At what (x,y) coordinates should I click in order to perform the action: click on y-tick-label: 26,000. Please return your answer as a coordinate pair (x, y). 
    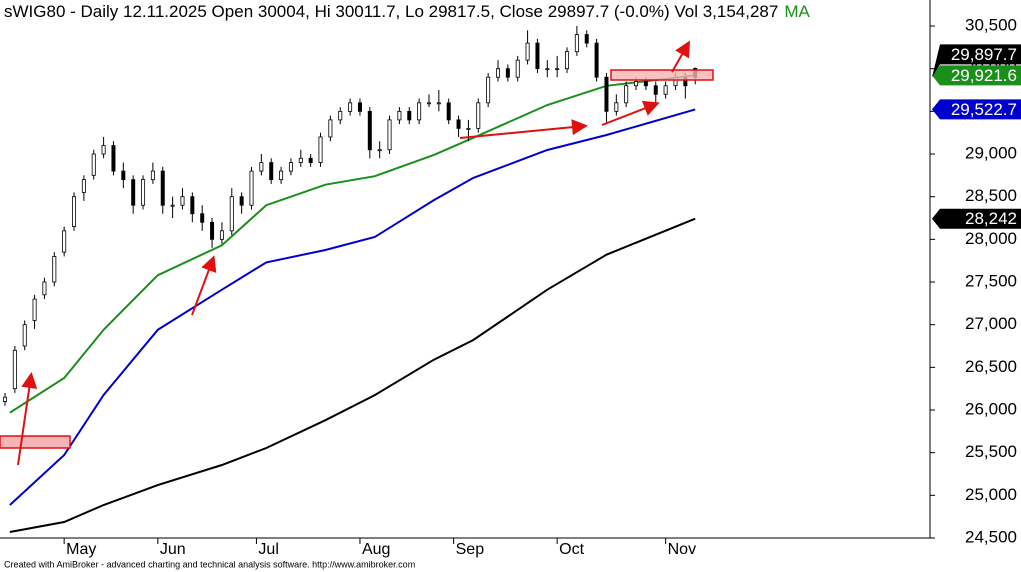
    Looking at the image, I should click on (991, 408).